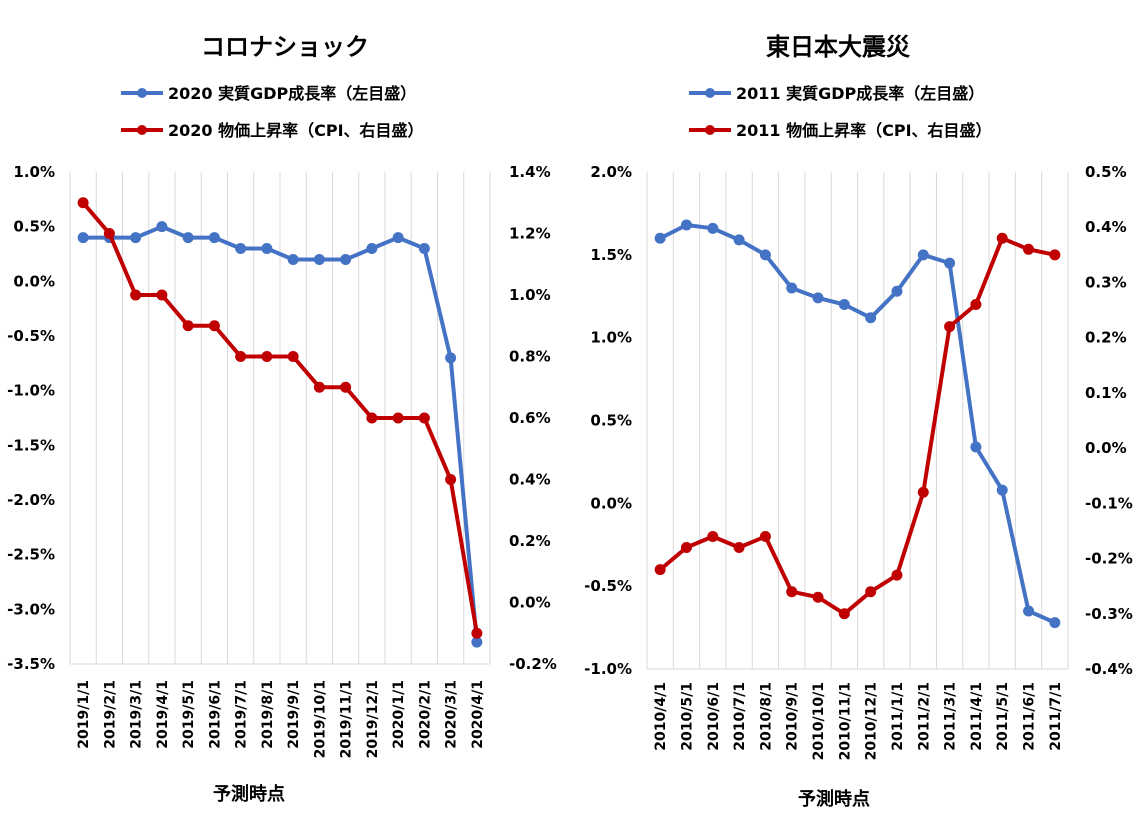 The width and height of the screenshot is (1139, 828). What do you see at coordinates (864, 130) in the screenshot?
I see `legend-label: 2011 物価上昇率（CPI、右目盛）` at bounding box center [864, 130].